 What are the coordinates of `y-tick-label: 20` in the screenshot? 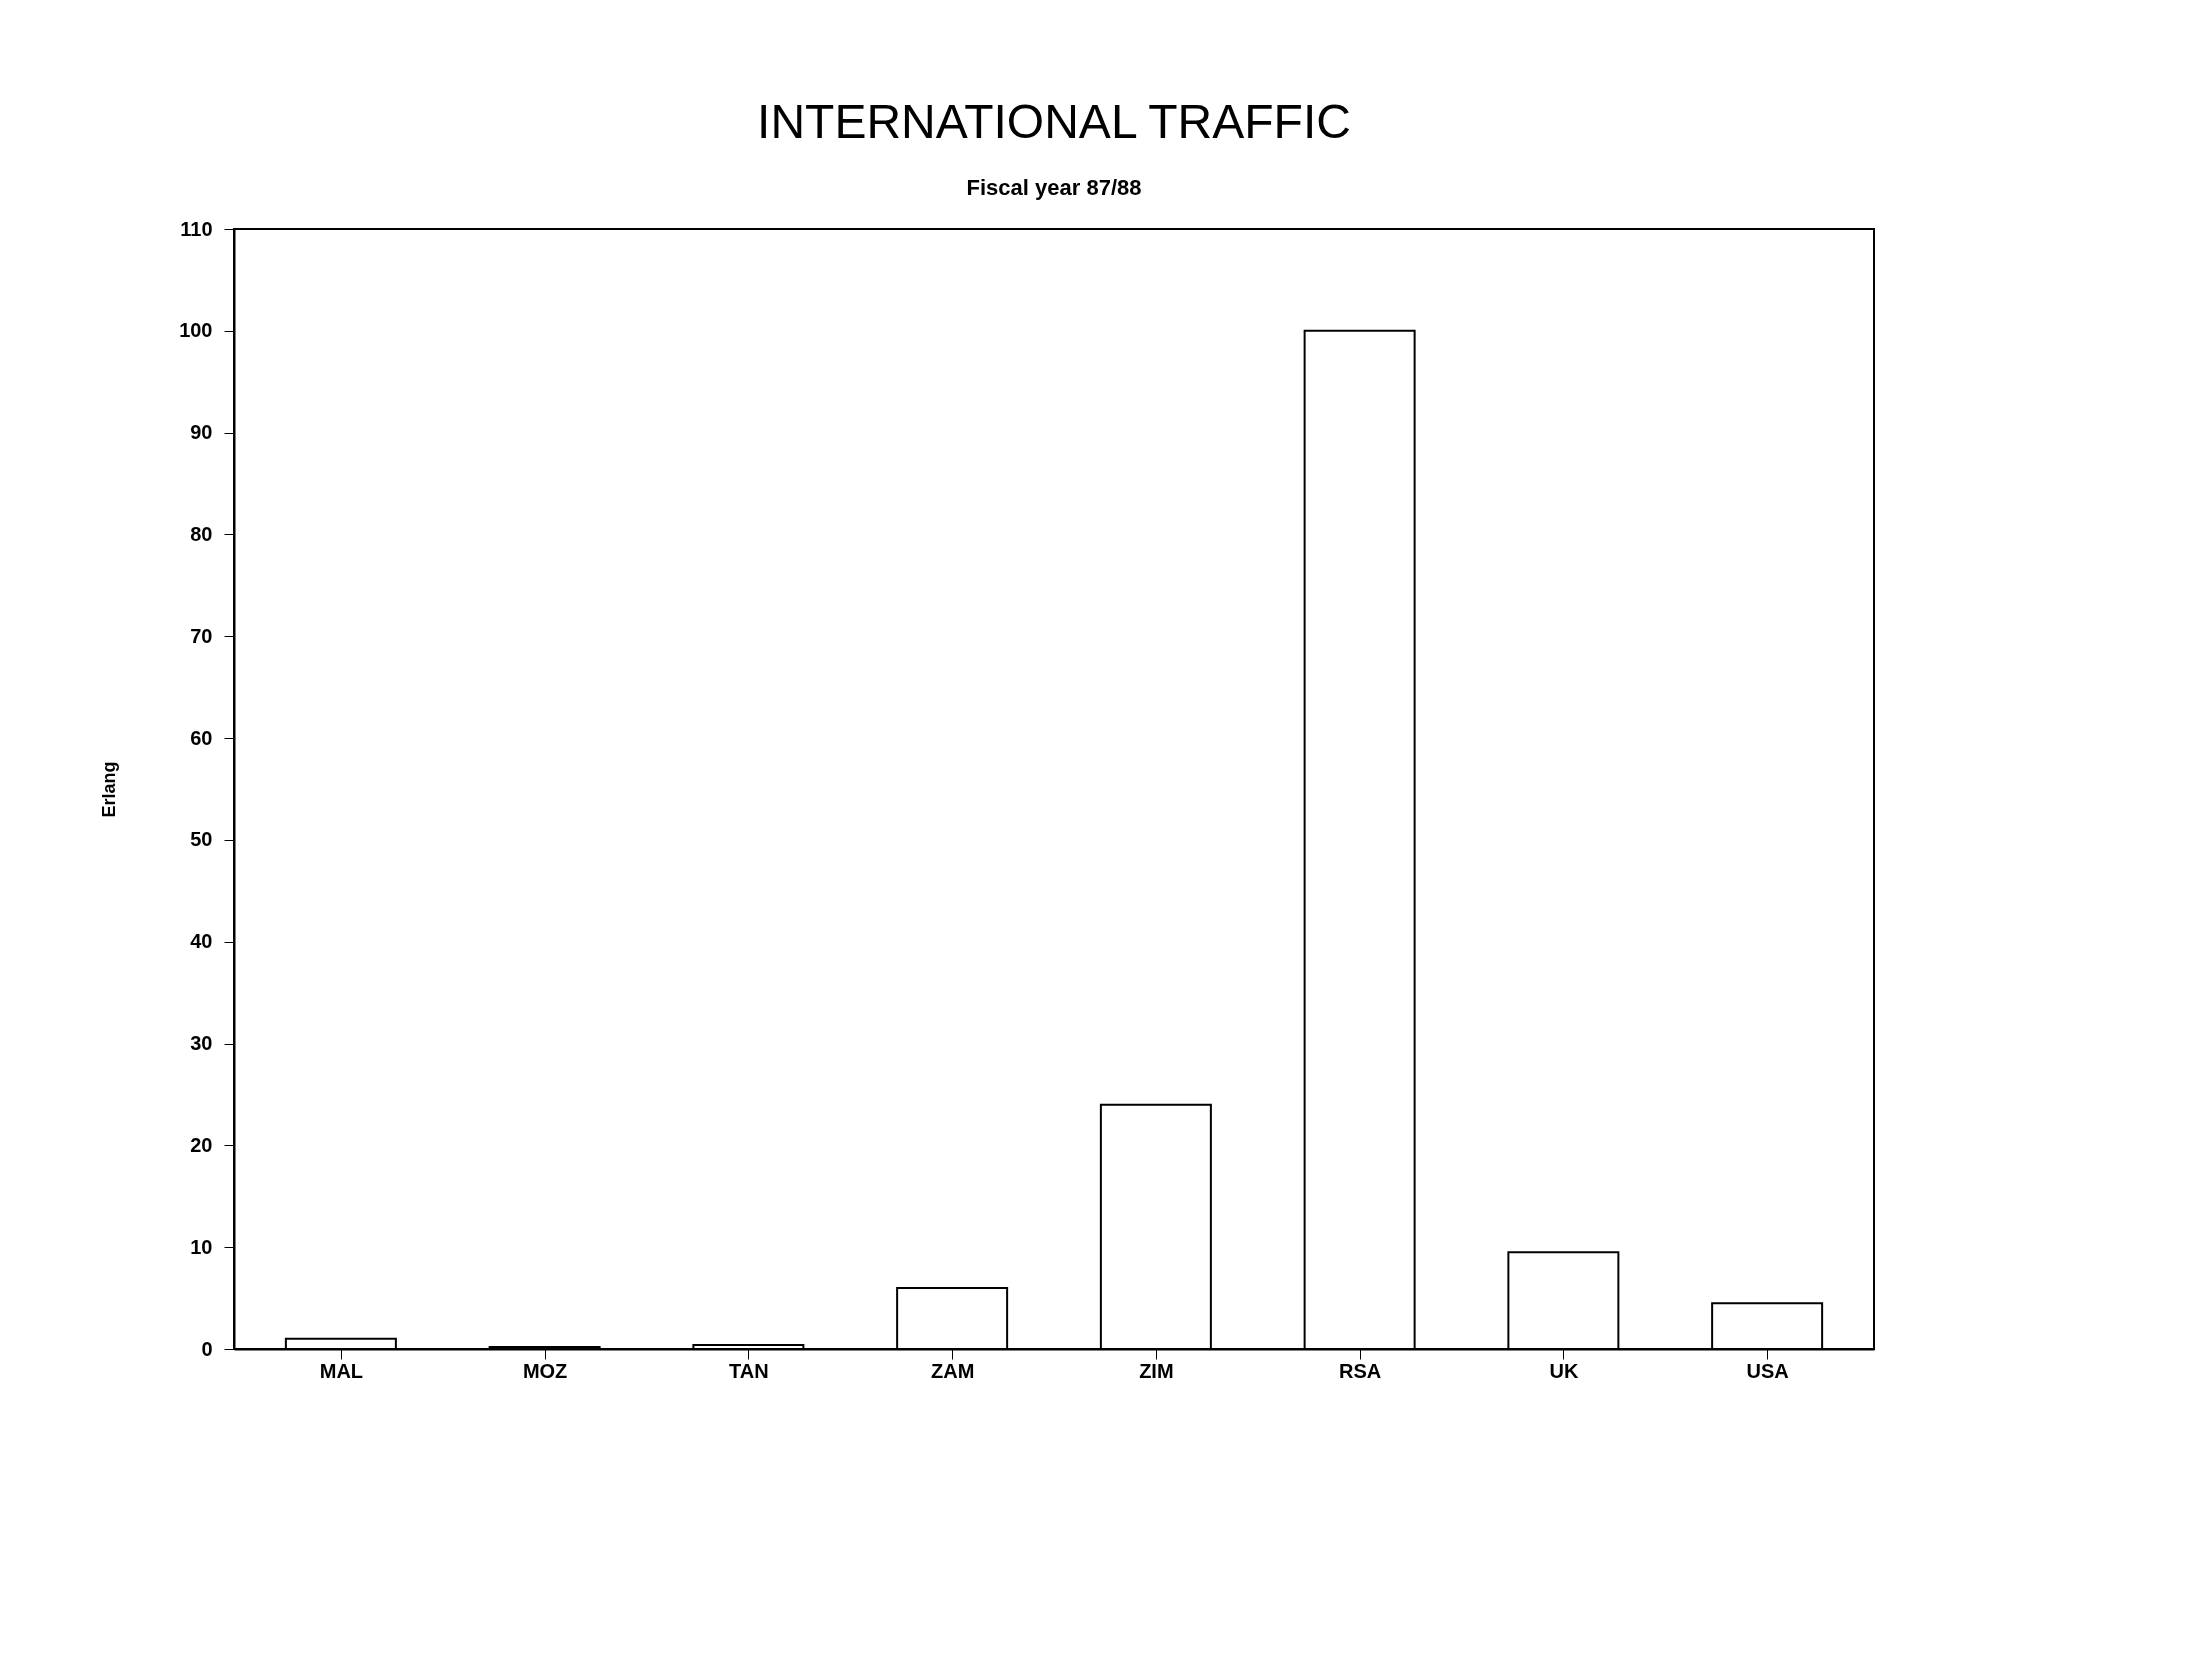 It's located at (201, 1144).